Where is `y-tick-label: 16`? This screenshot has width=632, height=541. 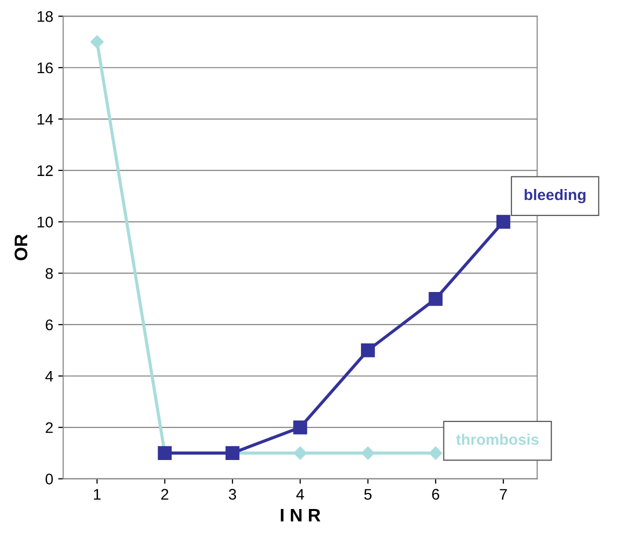 y-tick-label: 16 is located at coordinates (45, 68).